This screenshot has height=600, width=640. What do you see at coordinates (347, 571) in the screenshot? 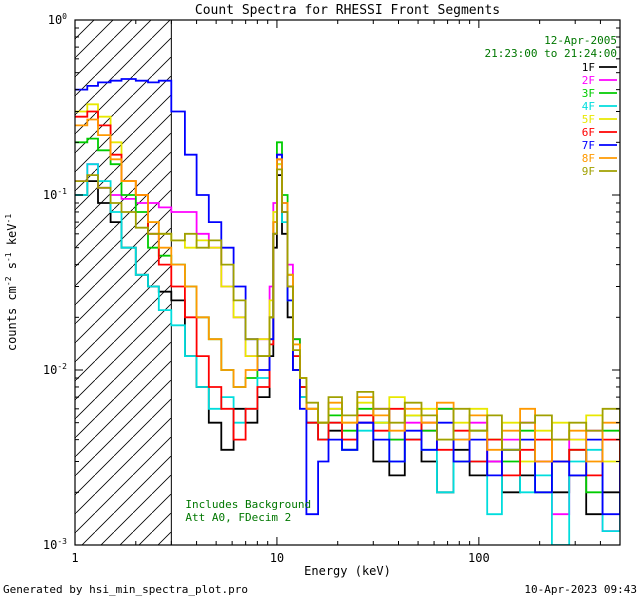
I see `x-axis-label: Energy (keV)` at bounding box center [347, 571].